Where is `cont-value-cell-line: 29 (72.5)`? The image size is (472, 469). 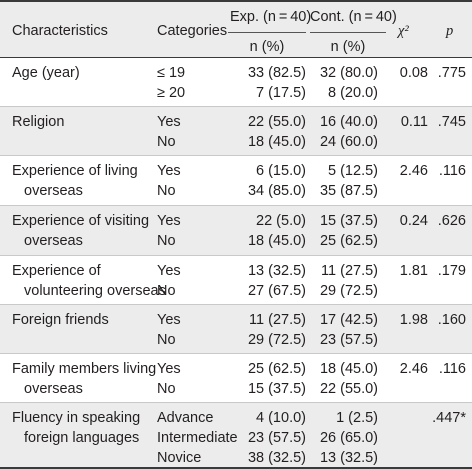
cont-value-cell-line: 29 (72.5) is located at coordinates (348, 291).